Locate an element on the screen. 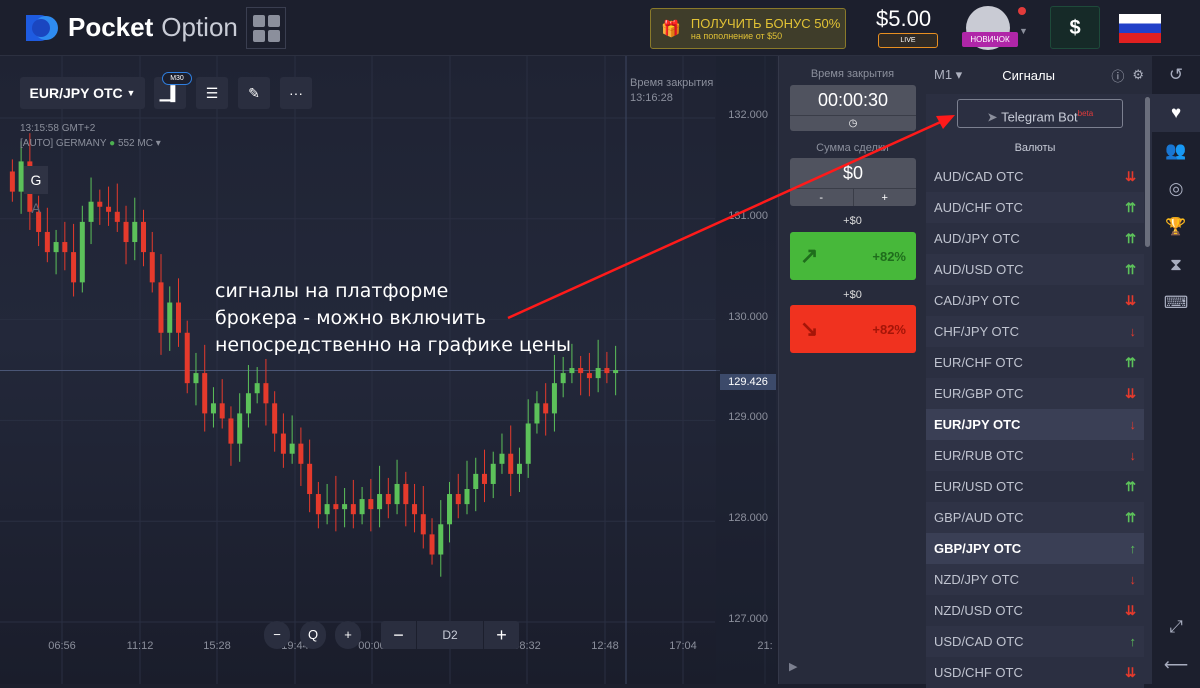 The width and height of the screenshot is (1200, 688). x-tick-label: 21: is located at coordinates (765, 646).